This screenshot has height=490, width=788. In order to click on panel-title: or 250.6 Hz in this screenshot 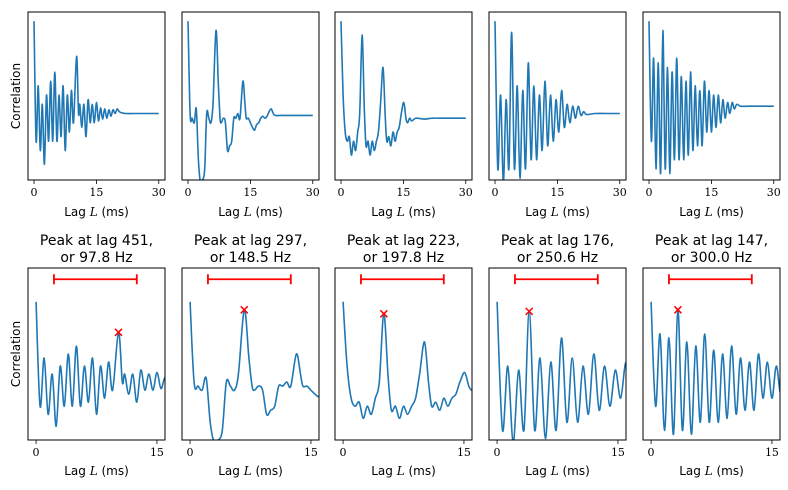, I will do `click(557, 258)`.